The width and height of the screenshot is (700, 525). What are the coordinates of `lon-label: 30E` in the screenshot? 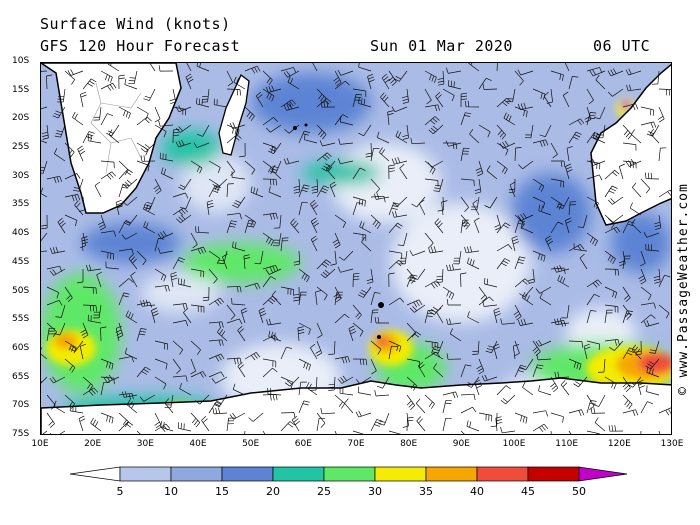 It's located at (145, 444).